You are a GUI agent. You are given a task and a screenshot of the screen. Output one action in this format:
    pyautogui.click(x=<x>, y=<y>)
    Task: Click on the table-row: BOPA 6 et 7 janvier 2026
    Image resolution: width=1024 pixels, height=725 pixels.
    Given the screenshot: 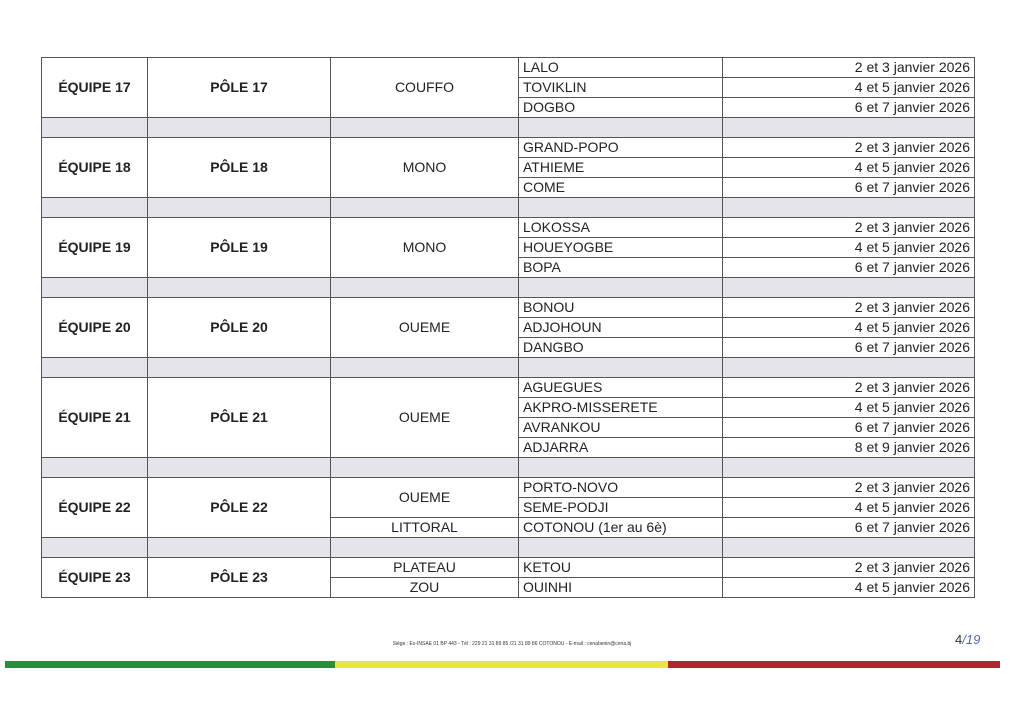 What is the action you would take?
    pyautogui.click(x=508, y=267)
    